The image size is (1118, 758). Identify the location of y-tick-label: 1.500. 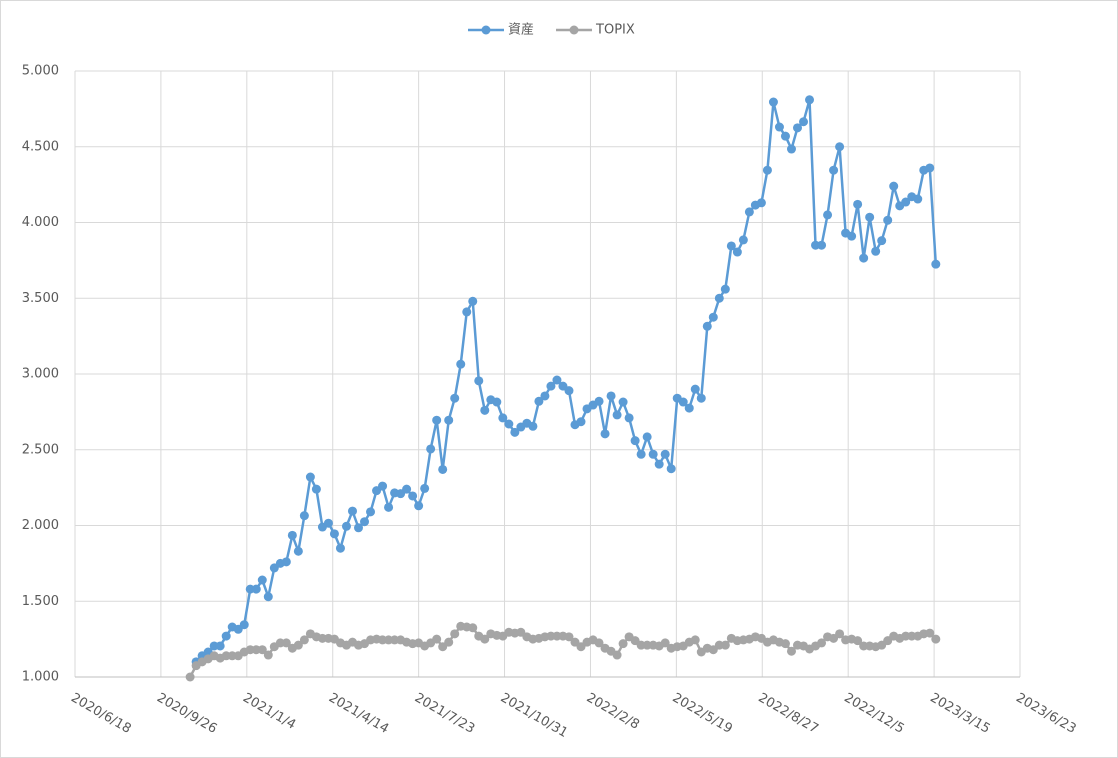
(40, 601).